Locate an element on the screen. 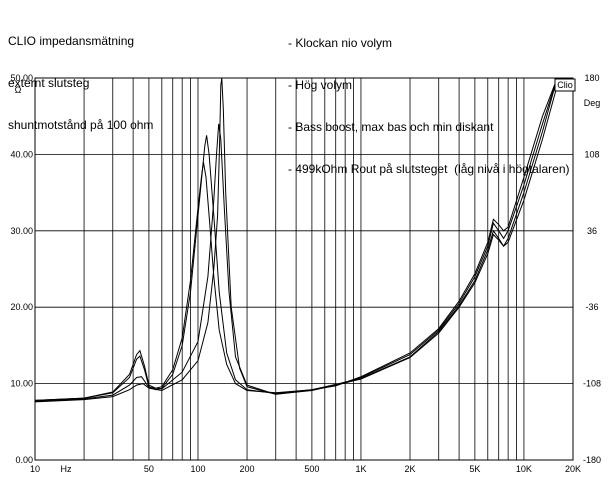 Image resolution: width=610 pixels, height=480 pixels. y-tick-label: 40.00 is located at coordinates (21, 154).